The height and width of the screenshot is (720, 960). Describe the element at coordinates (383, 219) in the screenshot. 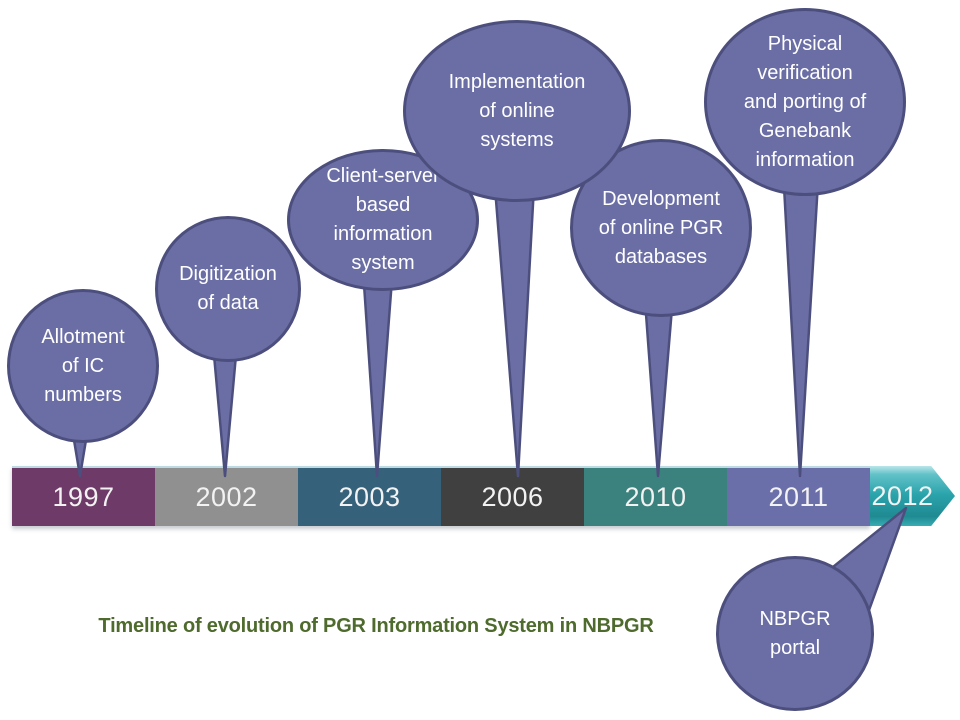

I see `callout-text: Client-server based information system` at that location.